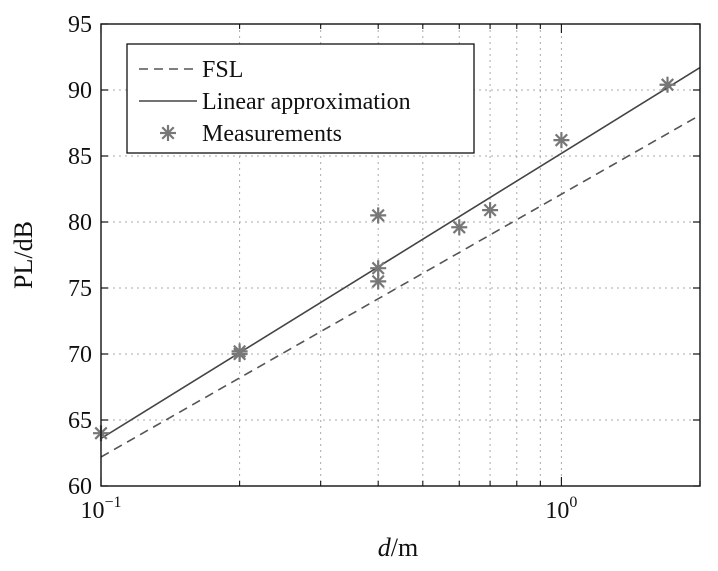 Image resolution: width=718 pixels, height=571 pixels. What do you see at coordinates (385, 547) in the screenshot?
I see `x-axis-label-variable: d` at bounding box center [385, 547].